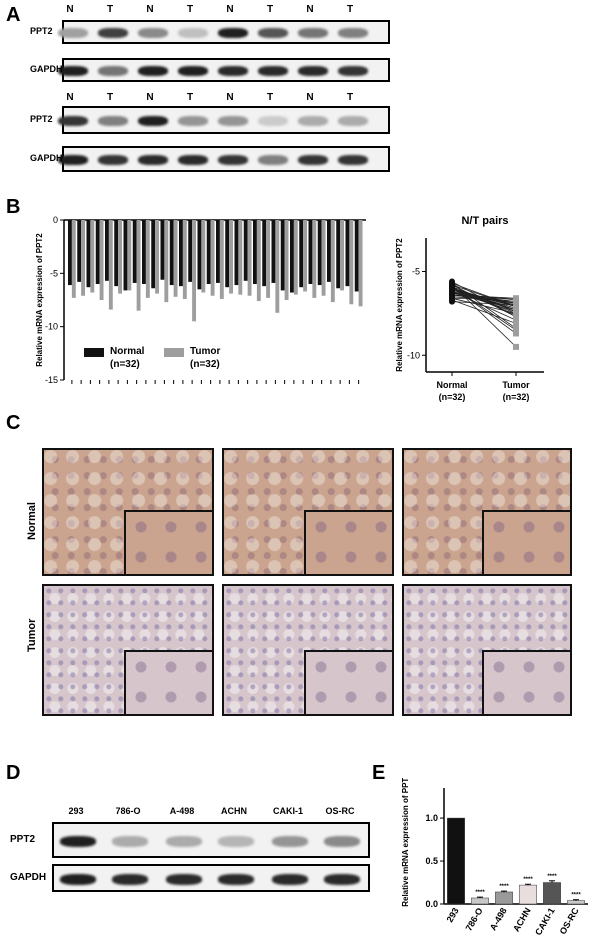 The image size is (594, 940). I want to click on pair-point-normal, so click(452, 284).